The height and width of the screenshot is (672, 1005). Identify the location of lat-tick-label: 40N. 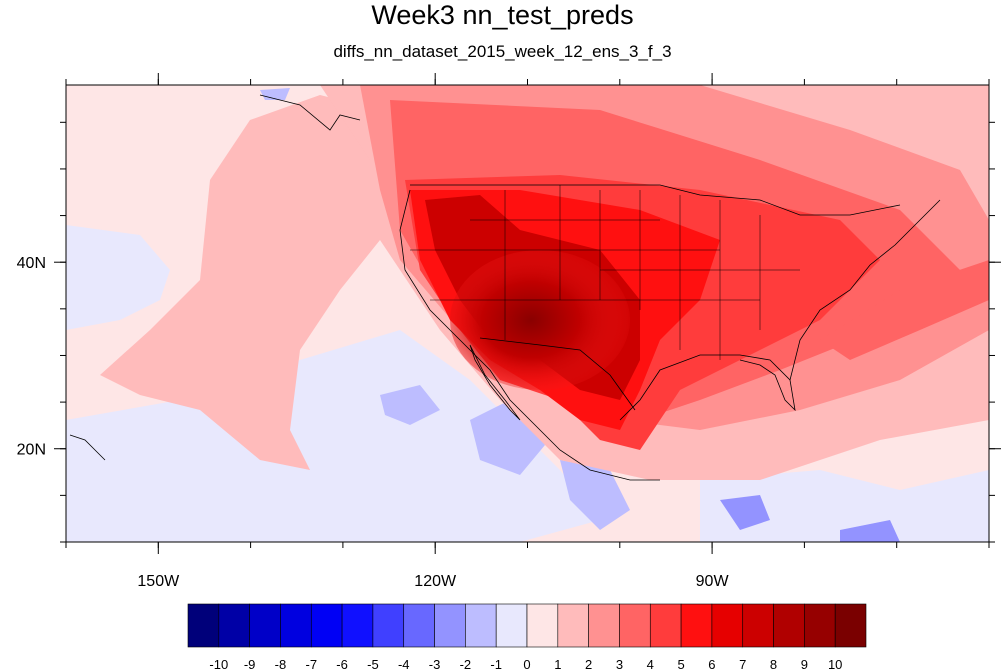
(31, 263).